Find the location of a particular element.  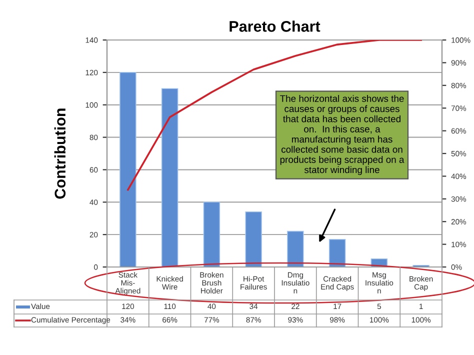

y-axis-title: Contribution is located at coordinates (60, 153).